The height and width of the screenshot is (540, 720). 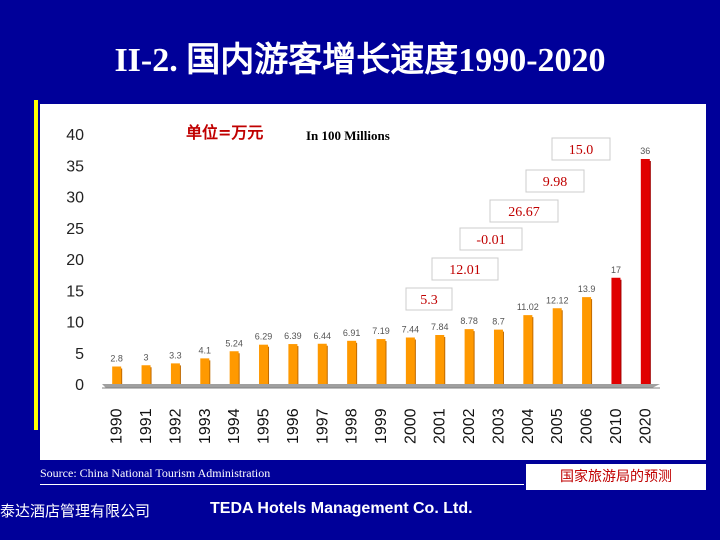 I want to click on y-tick-label: 15, so click(x=75, y=291).